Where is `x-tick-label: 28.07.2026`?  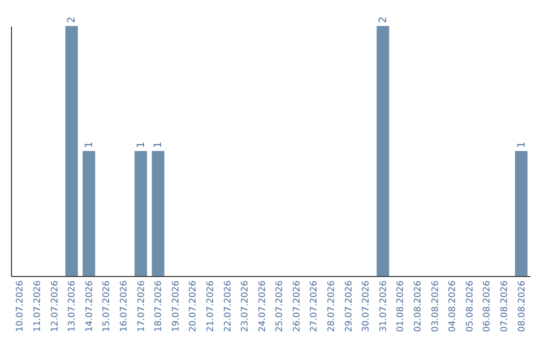
x-tick-label: 28.07.2026 is located at coordinates (332, 306).